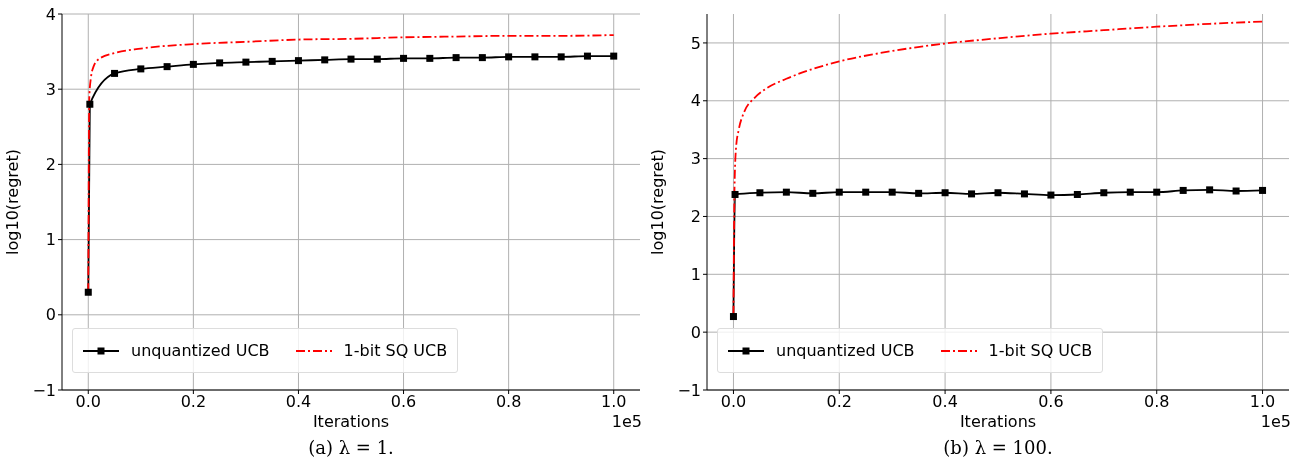 The width and height of the screenshot is (1291, 467). What do you see at coordinates (695, 43) in the screenshot?
I see `y-tick-label: 5` at bounding box center [695, 43].